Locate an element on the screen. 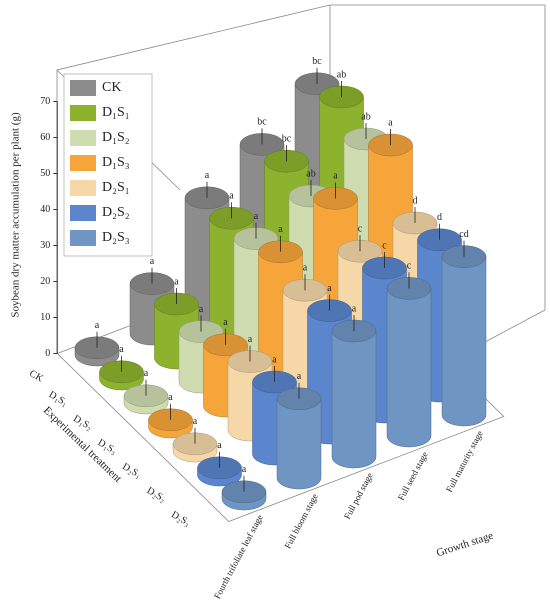 The image size is (550, 609). legend-label: D₂S₃ is located at coordinates (116, 237).